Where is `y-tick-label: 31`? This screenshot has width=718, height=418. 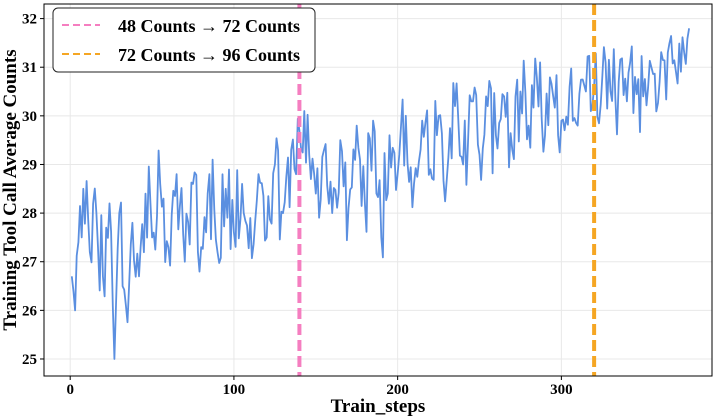
y-tick-label: 31 is located at coordinates (29, 68).